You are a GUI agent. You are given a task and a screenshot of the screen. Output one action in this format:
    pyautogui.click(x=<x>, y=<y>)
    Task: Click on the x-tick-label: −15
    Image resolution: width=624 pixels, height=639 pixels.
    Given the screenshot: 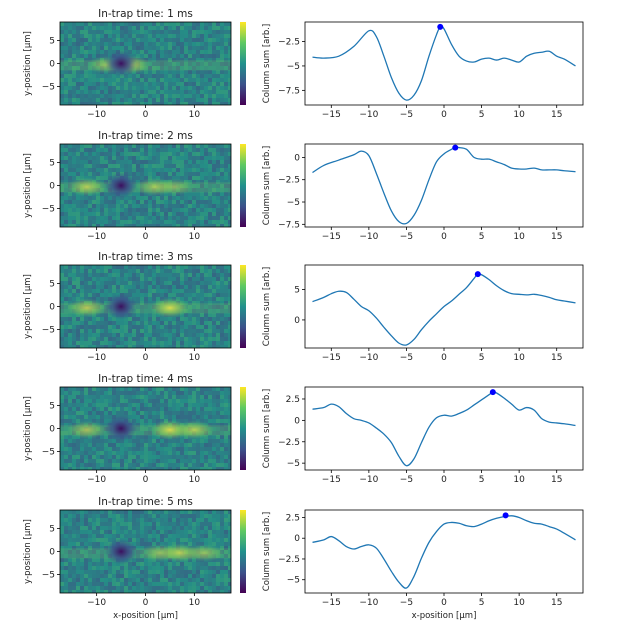 What is the action you would take?
    pyautogui.click(x=331, y=115)
    